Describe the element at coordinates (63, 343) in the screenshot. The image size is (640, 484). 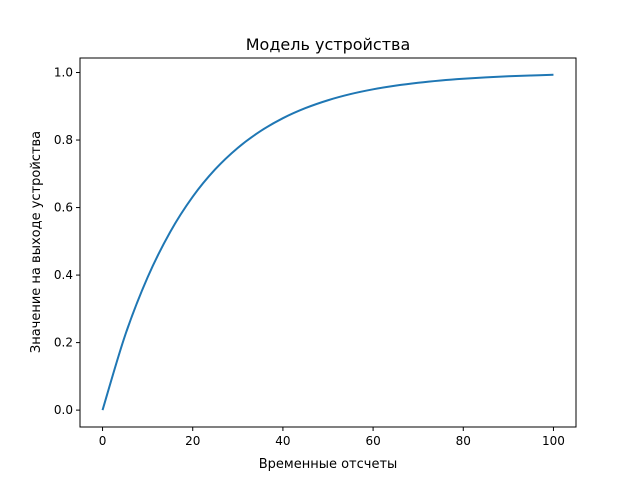
I see `y-tick-label: 0.2` at that location.